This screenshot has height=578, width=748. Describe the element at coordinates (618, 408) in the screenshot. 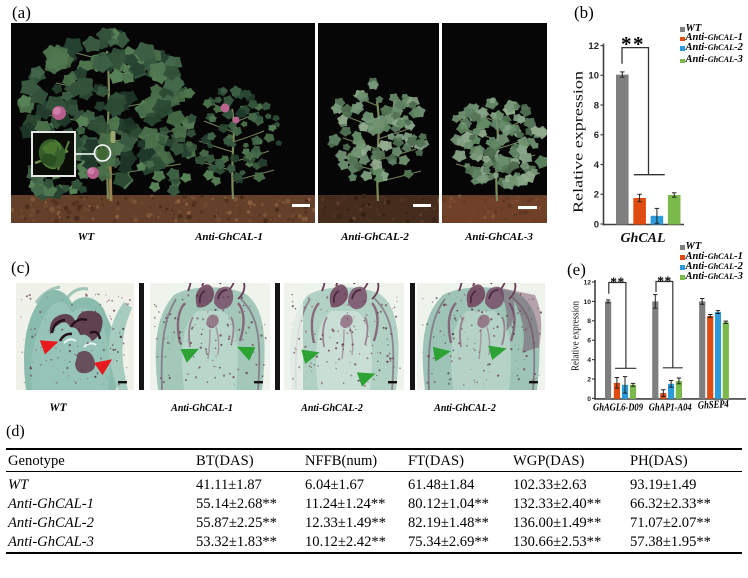

I see `svg-text: GhAGL6-D09` at that location.